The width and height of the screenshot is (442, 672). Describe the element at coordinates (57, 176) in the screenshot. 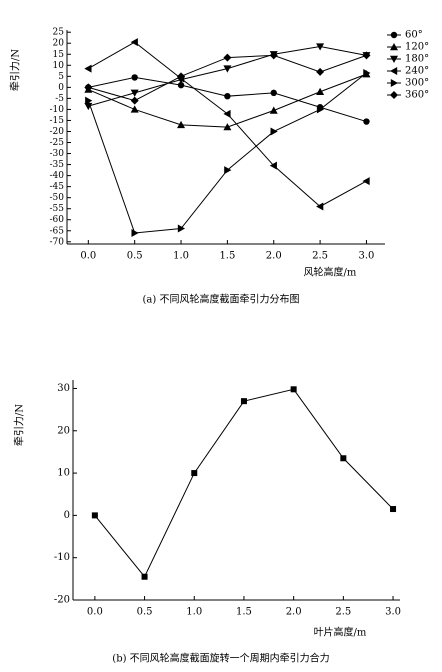

I see `y-tick-label: -40` at that location.